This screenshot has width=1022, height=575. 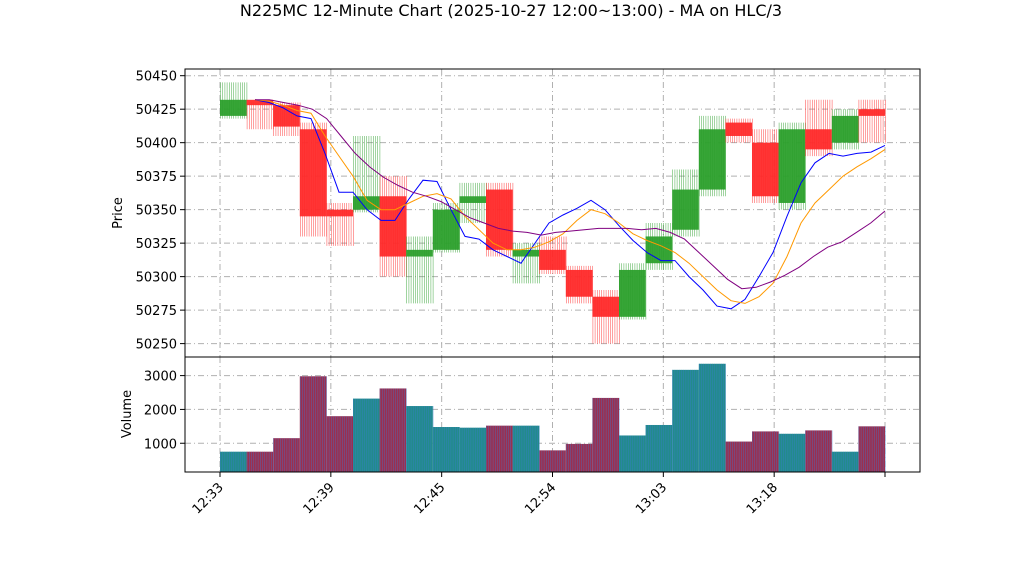 I want to click on volume-y-tick-label: 1000, so click(x=160, y=444).